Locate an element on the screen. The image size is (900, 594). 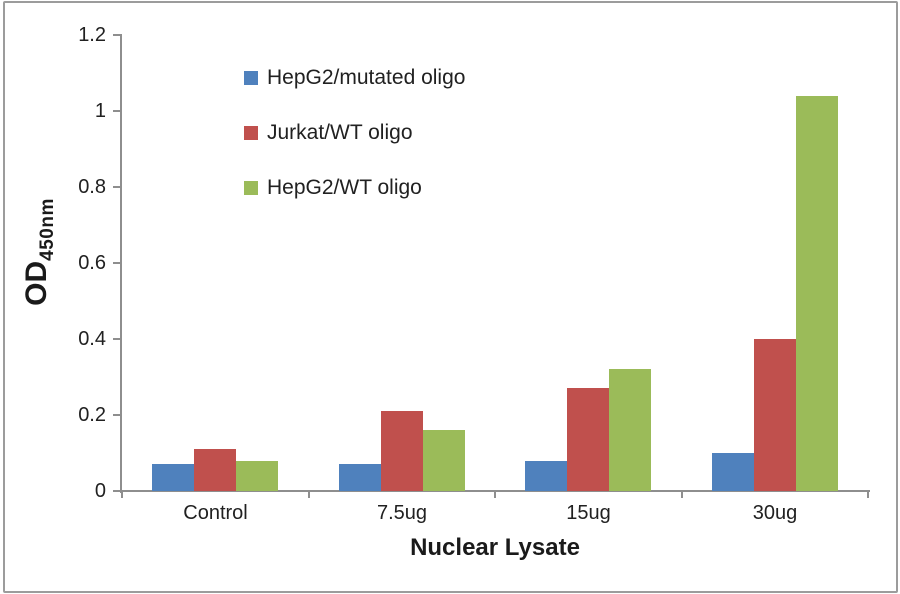
x-axis-title: Nuclear Lysate is located at coordinates (495, 547).